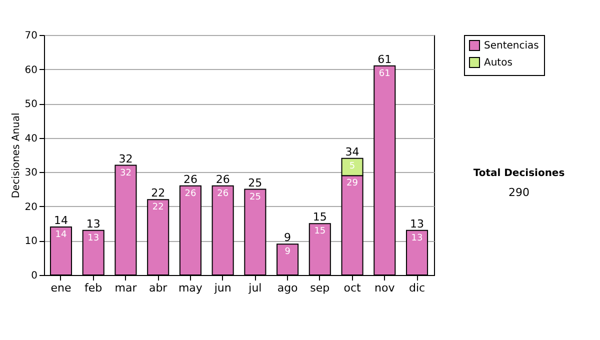  Describe the element at coordinates (519, 192) in the screenshot. I see `text: 290` at that location.